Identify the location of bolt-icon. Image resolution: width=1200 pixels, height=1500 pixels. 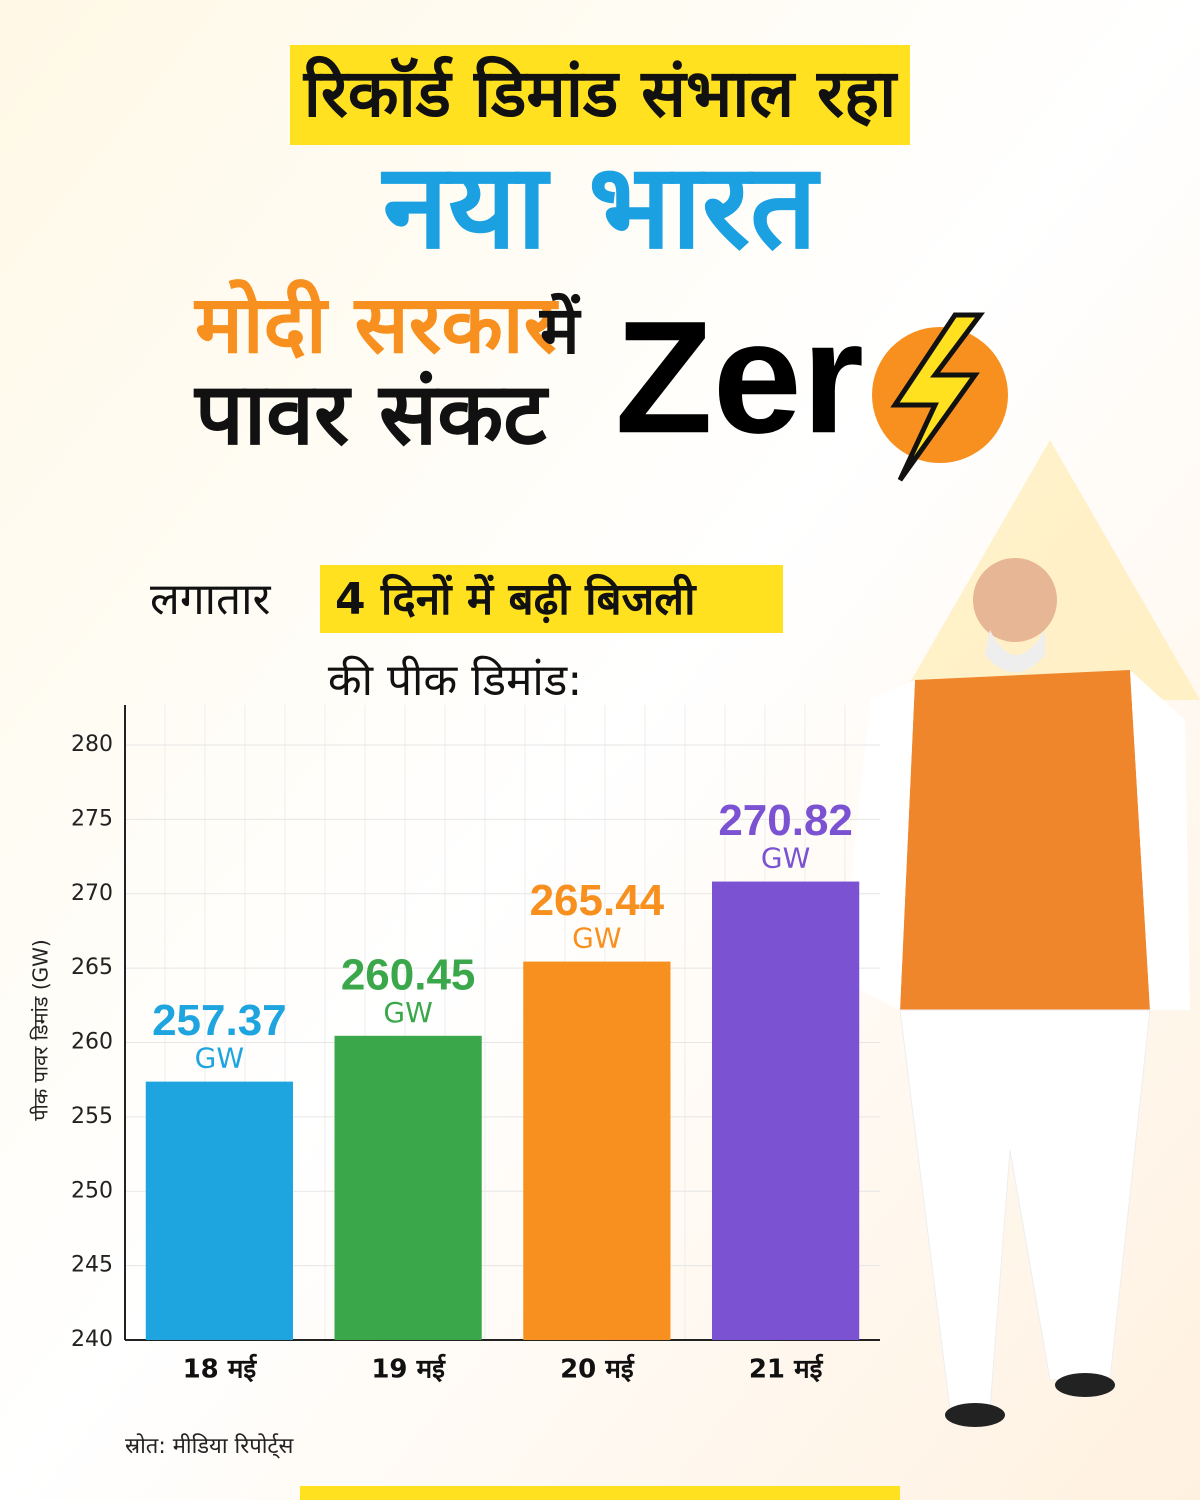
(937, 397).